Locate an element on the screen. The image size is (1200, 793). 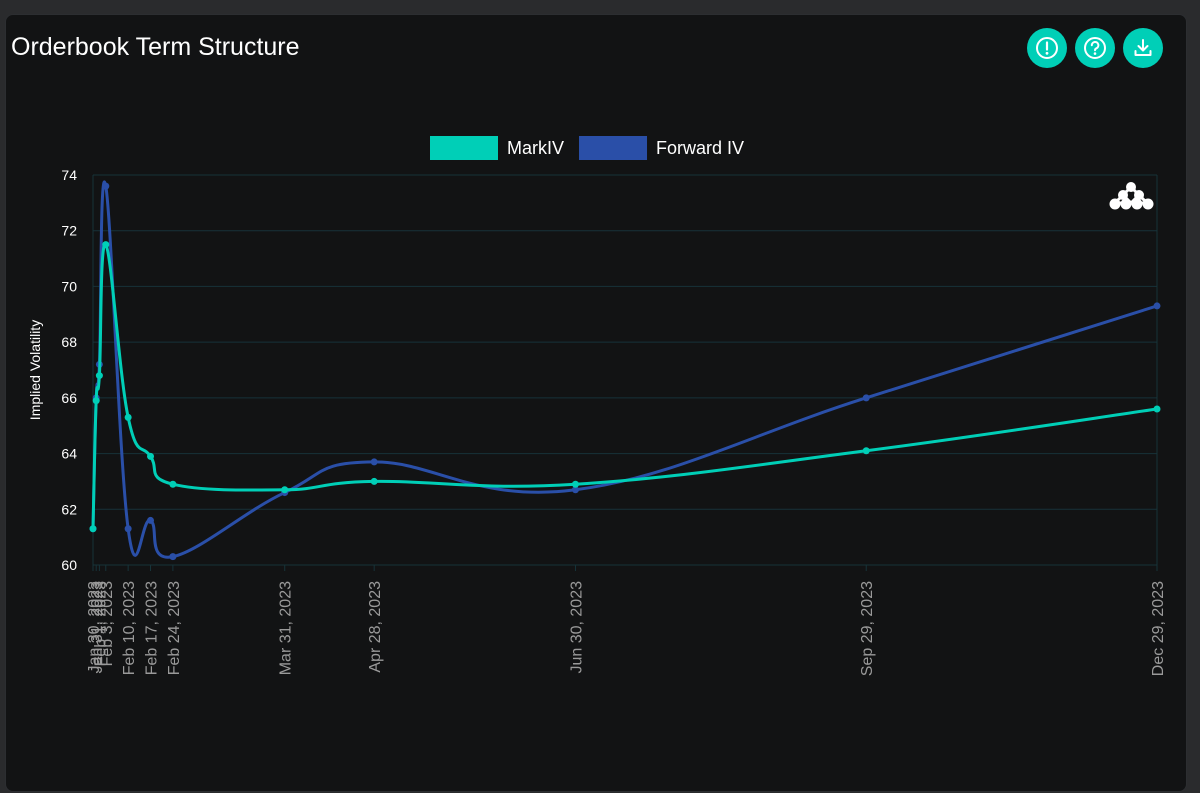
y-tick-label: 70 is located at coordinates (69, 286).